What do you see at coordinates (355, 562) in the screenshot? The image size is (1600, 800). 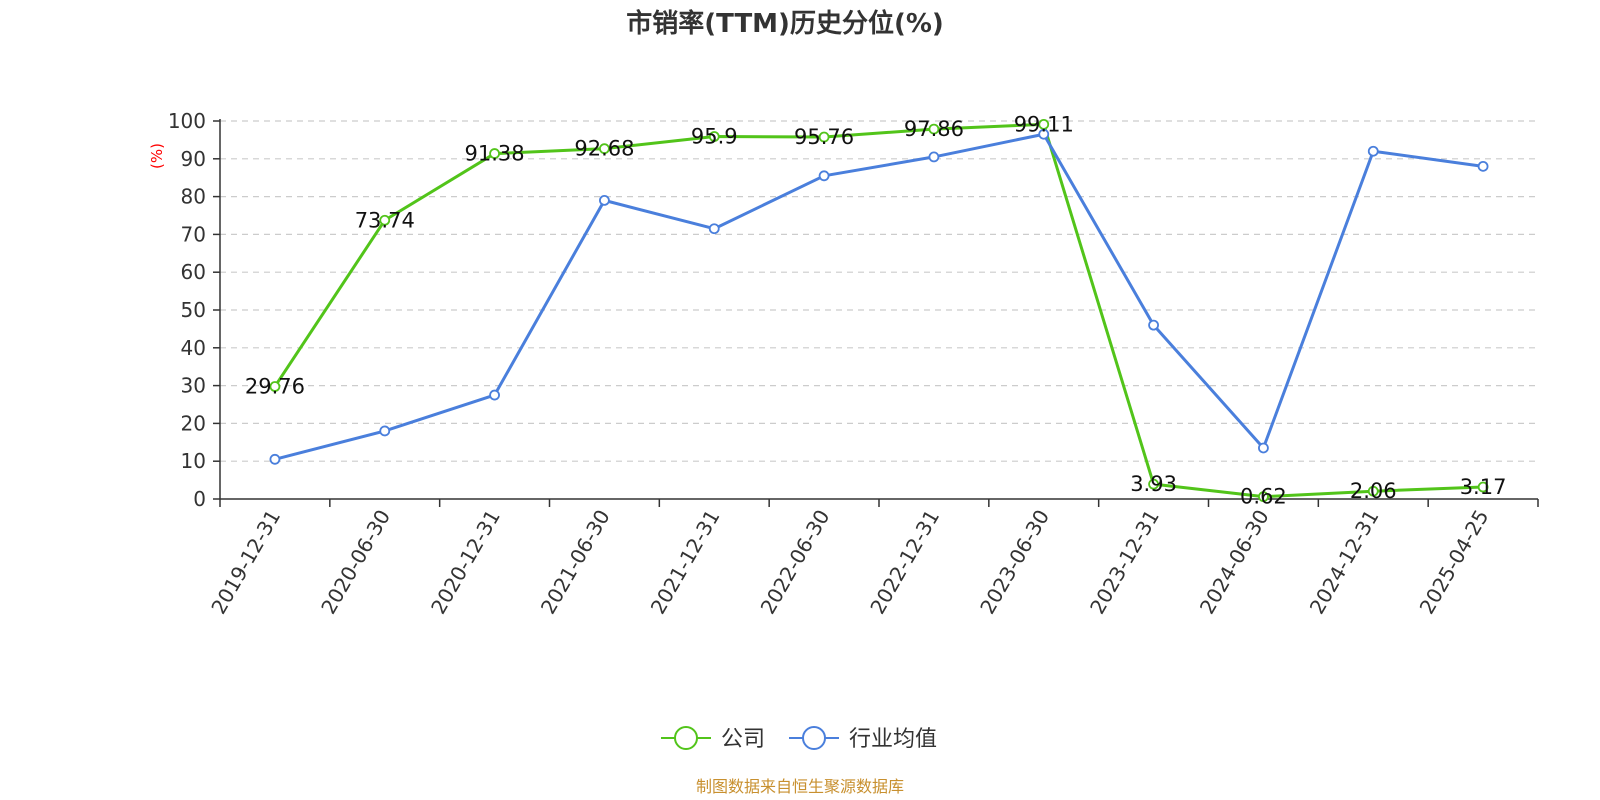 I see `x-tick-label: 2020-06-30` at bounding box center [355, 562].